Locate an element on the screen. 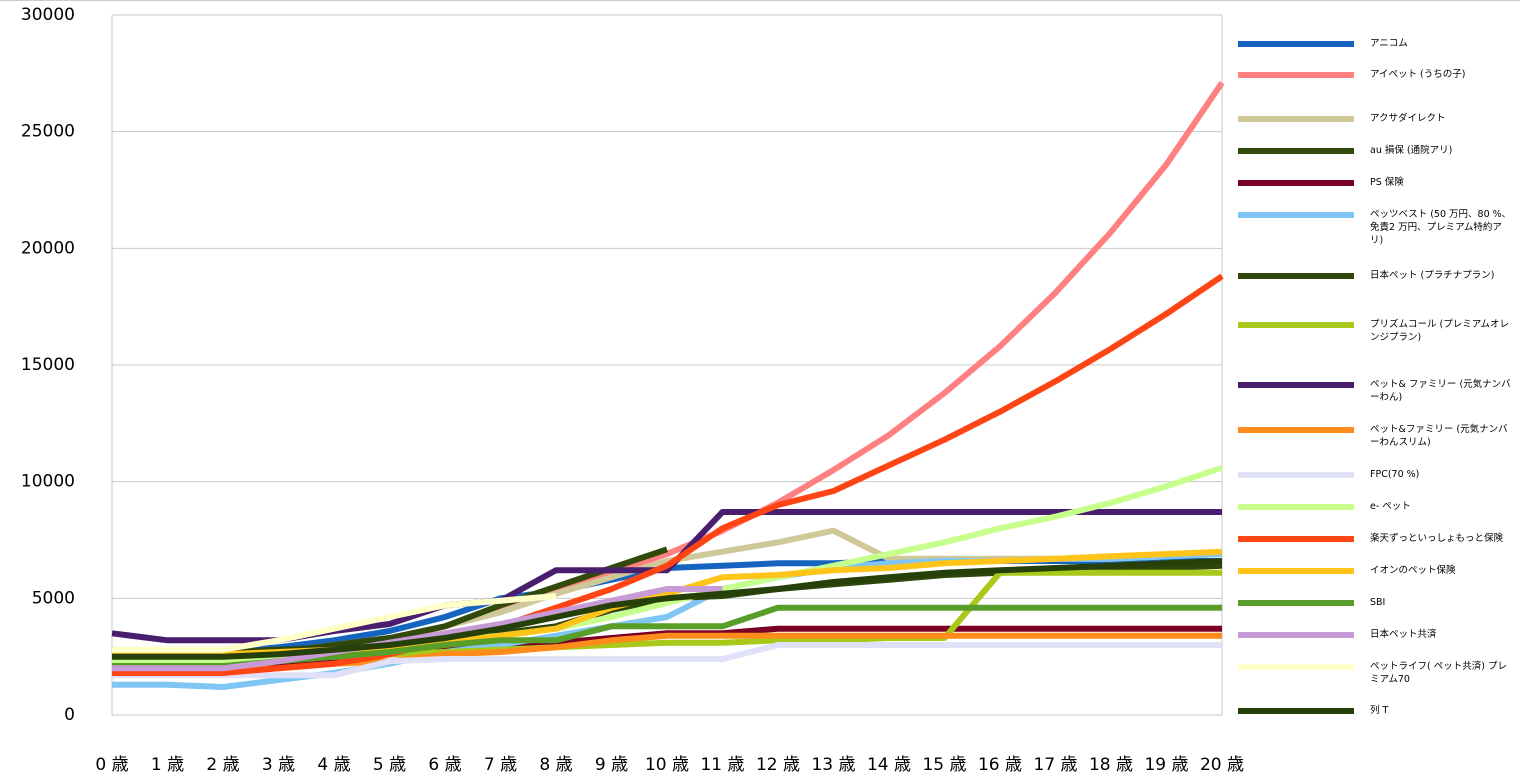 This screenshot has height=781, width=1520. legend-label: ペット&ファミリー (元気ナンバーわんスリム) is located at coordinates (1439, 436).